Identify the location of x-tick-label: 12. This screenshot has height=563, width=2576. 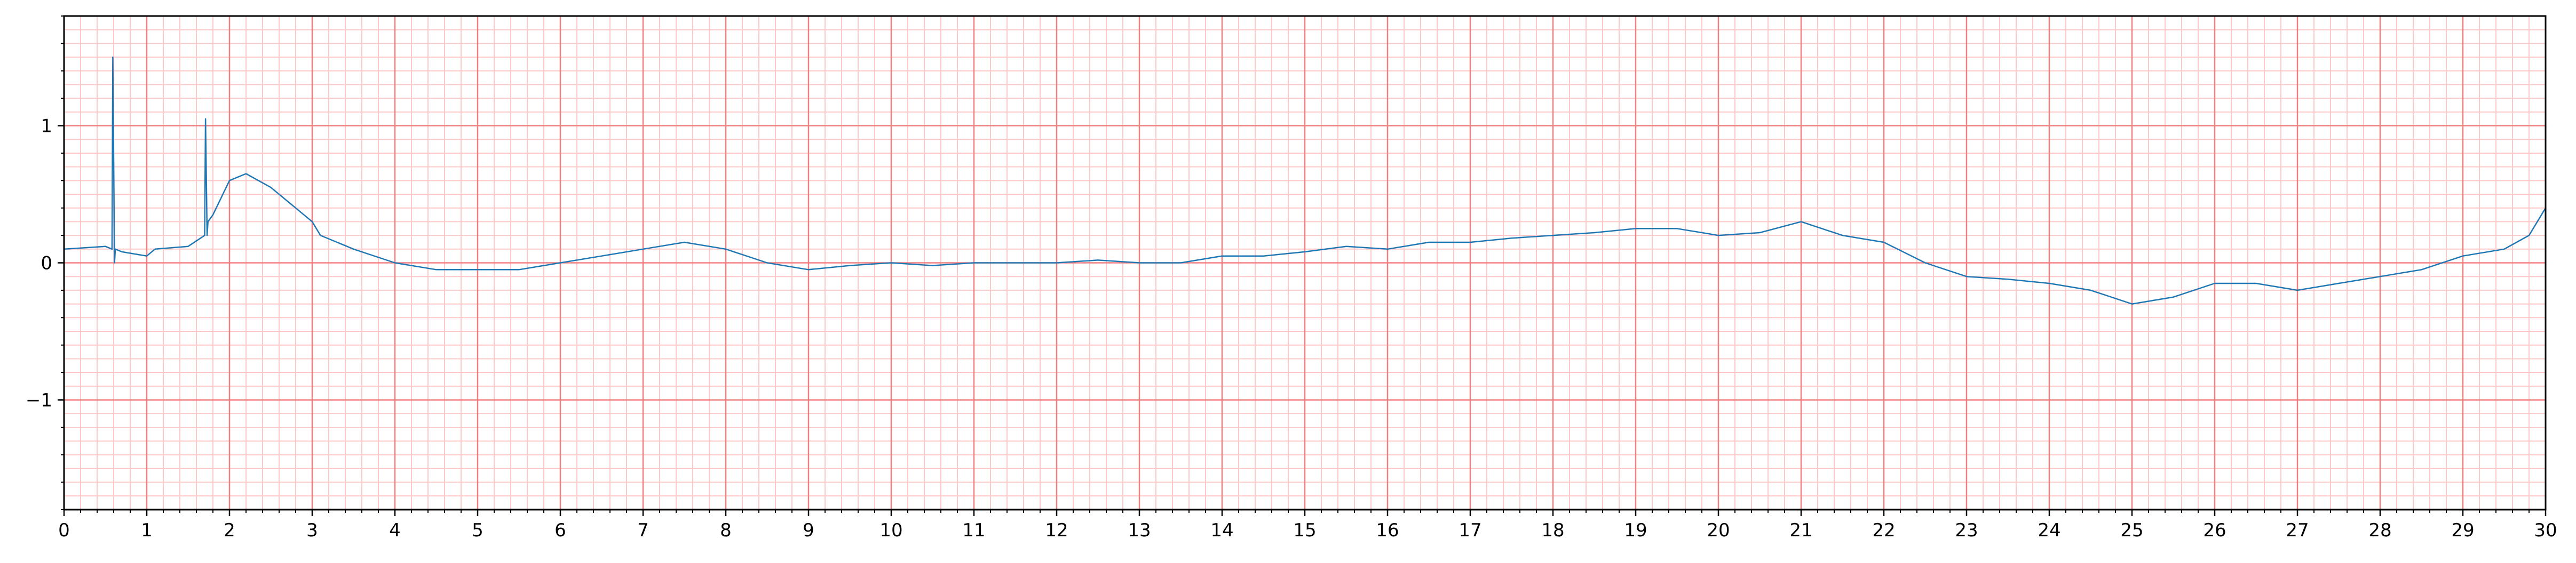
(1056, 530).